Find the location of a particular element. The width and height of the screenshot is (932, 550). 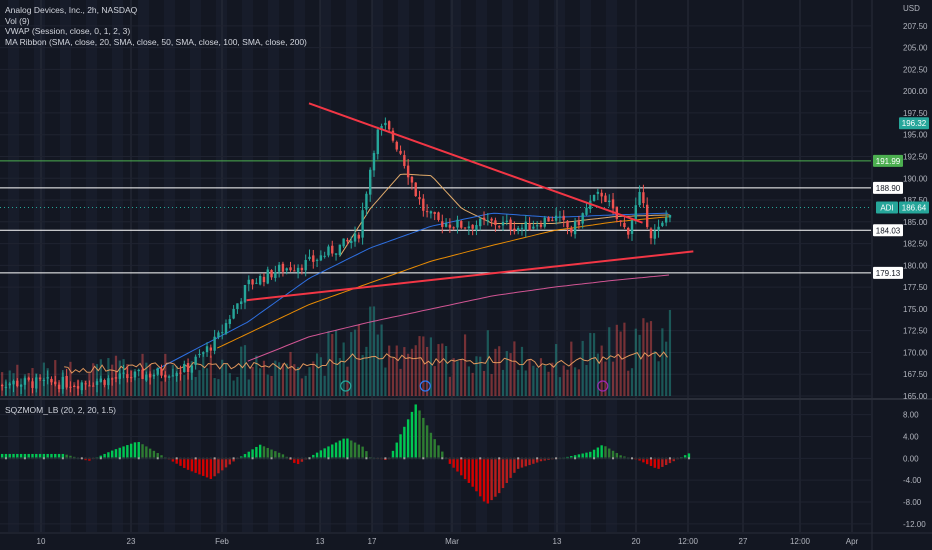

ma100-line is located at coordinates (442, 282).